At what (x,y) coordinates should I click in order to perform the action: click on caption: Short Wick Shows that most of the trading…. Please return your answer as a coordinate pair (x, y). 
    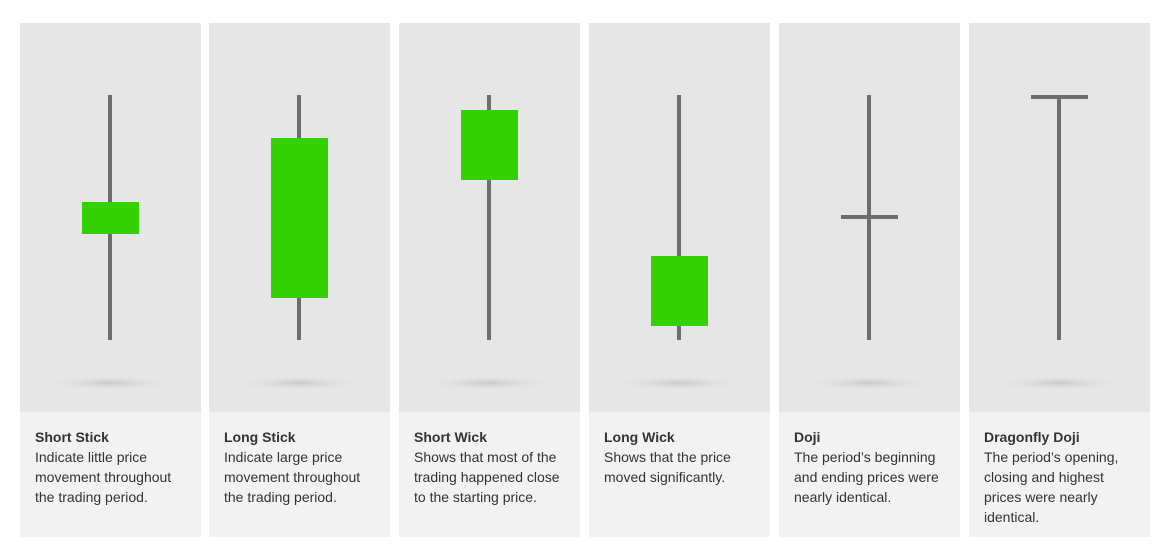
    Looking at the image, I should click on (489, 474).